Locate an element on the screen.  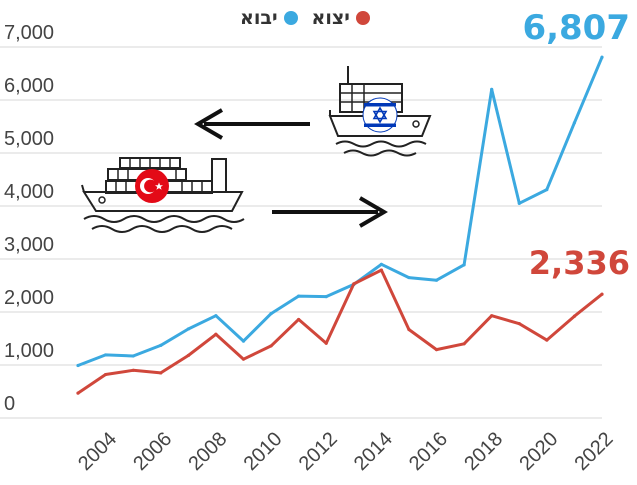
x-tick-label: 2008 is located at coordinates (207, 451).